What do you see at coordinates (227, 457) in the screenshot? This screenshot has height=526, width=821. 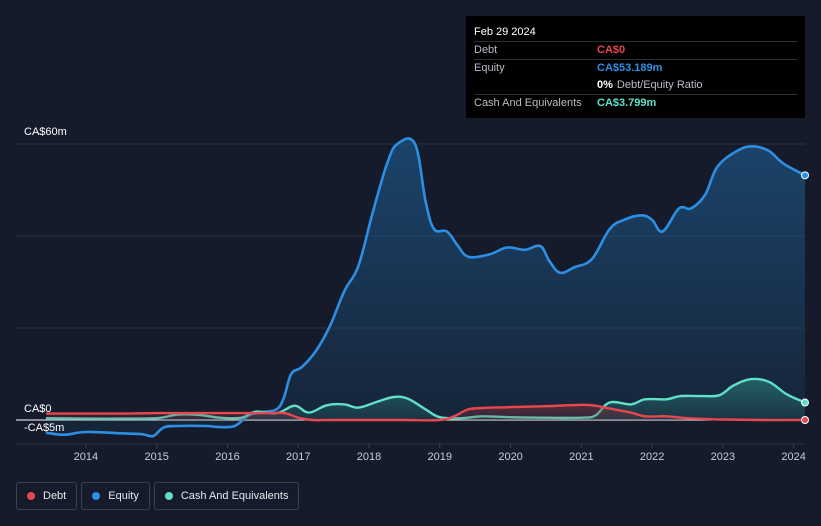 I see `x-tick-label: 2016` at bounding box center [227, 457].